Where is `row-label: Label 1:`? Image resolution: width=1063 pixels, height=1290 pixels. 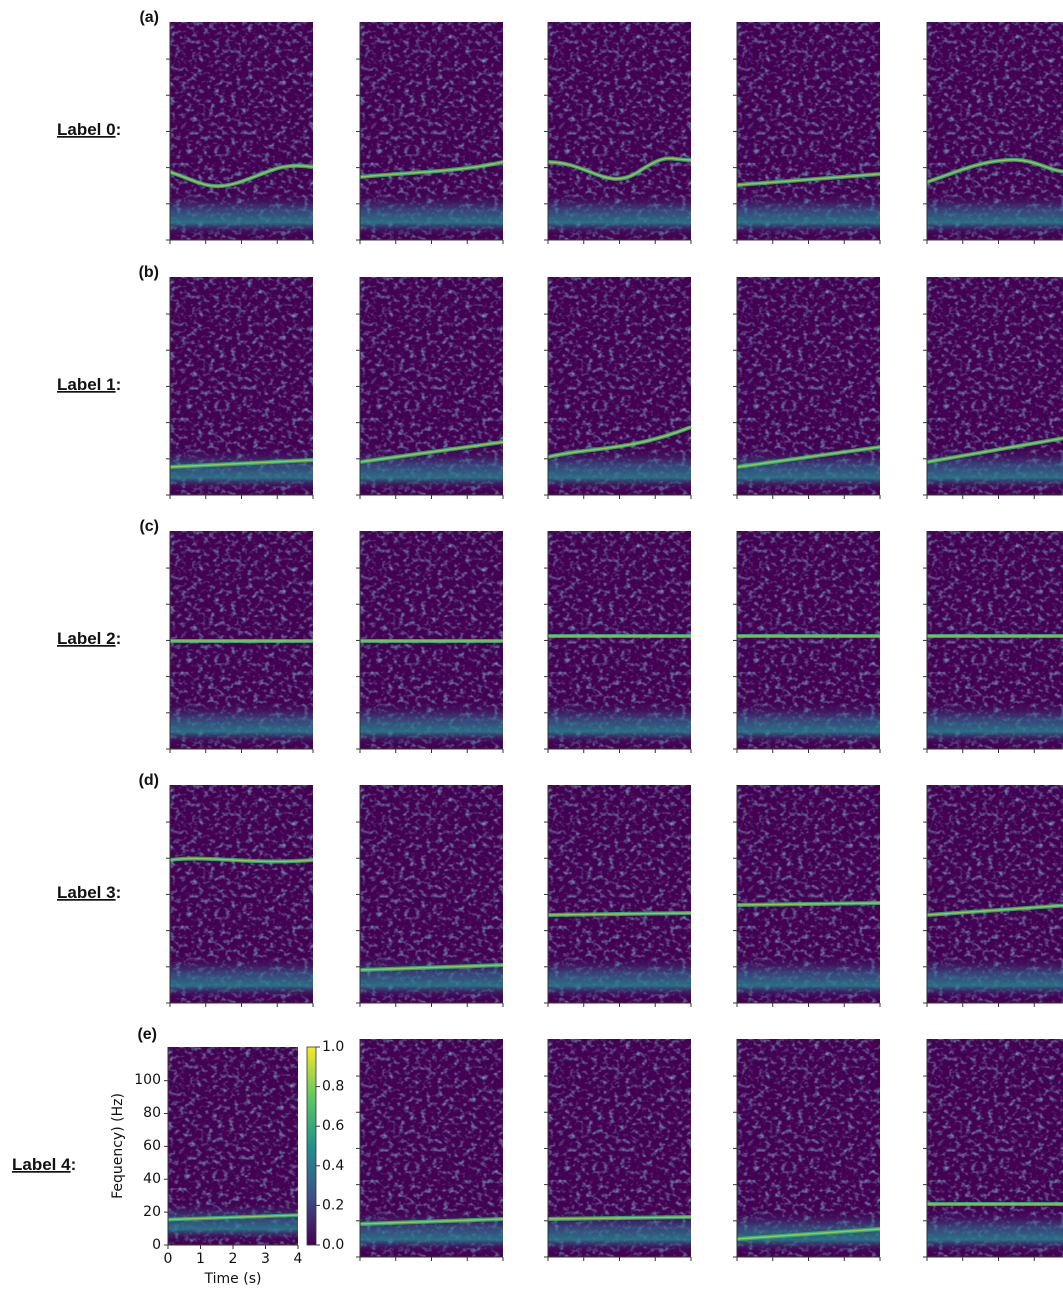 row-label: Label 1: is located at coordinates (89, 384).